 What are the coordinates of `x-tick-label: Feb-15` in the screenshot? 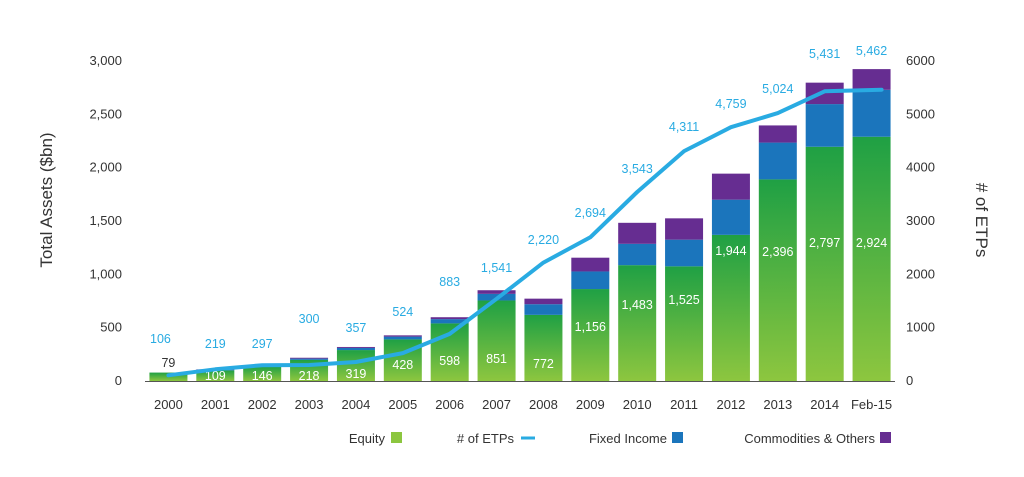 It's located at (871, 404).